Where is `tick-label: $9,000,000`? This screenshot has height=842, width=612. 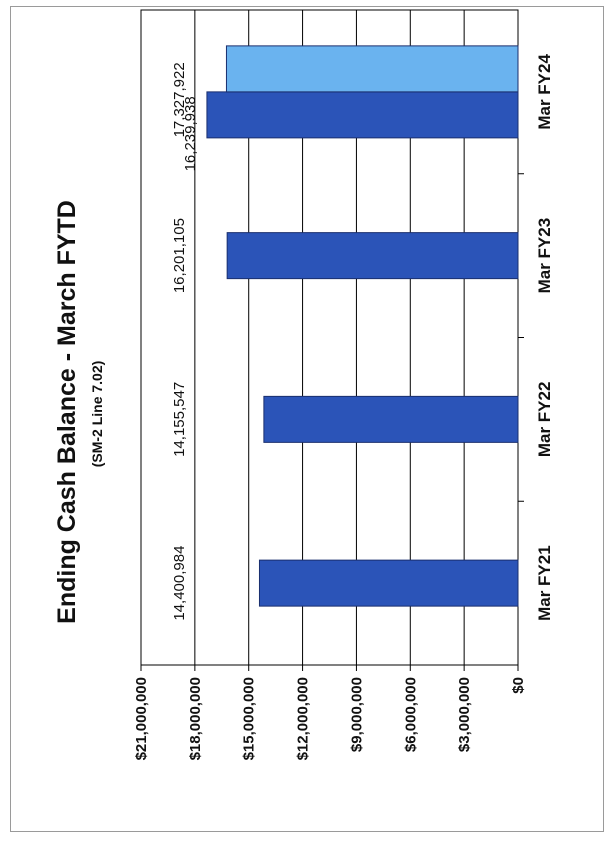 tick-label: $9,000,000 is located at coordinates (356, 714).